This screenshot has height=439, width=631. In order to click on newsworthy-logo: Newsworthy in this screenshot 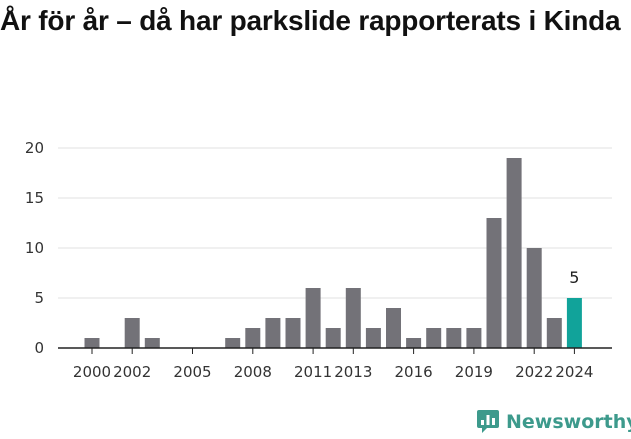, I will do `click(553, 422)`.